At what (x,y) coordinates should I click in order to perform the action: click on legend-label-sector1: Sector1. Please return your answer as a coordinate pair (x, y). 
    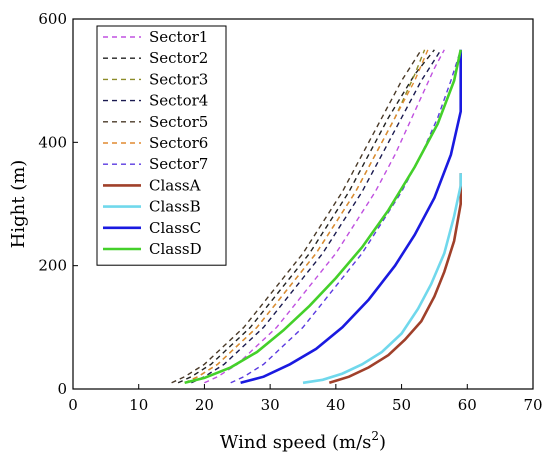
    Looking at the image, I should click on (178, 37).